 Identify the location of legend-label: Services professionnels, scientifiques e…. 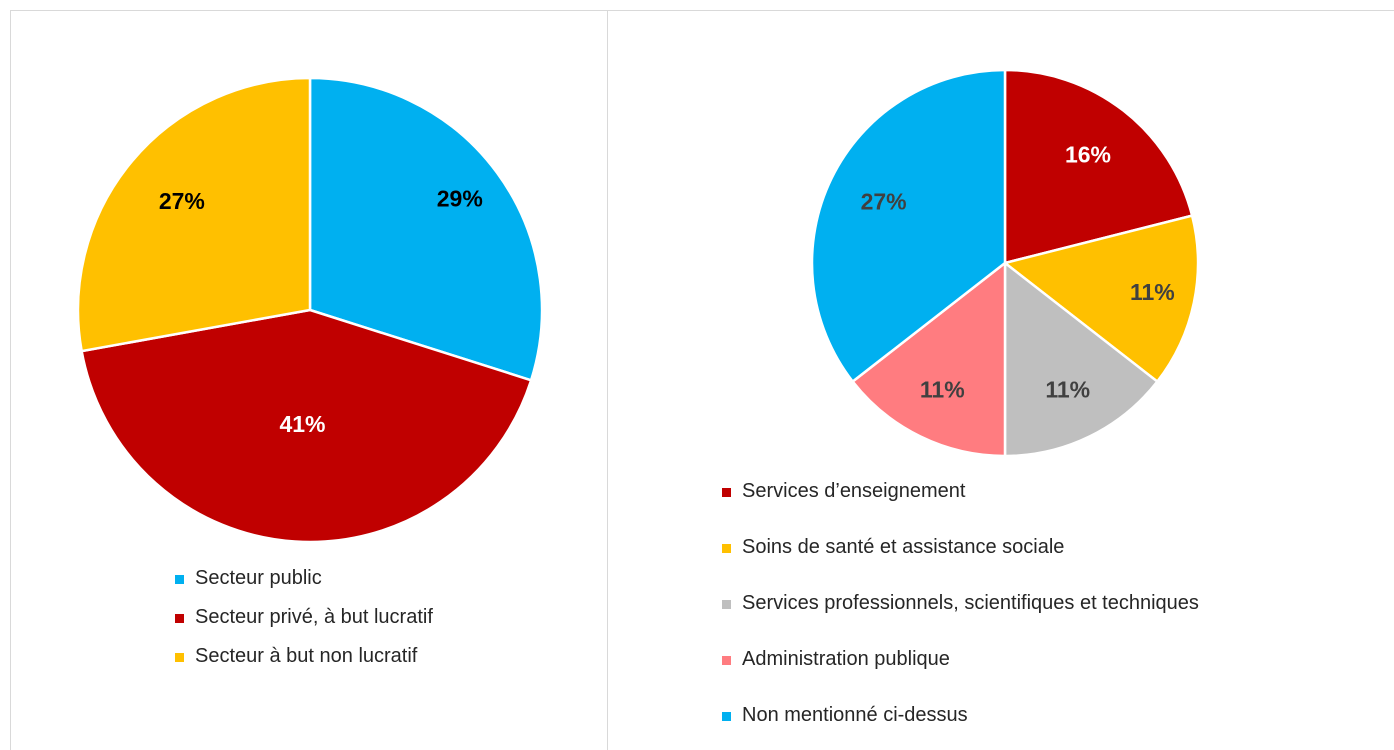
(970, 603).